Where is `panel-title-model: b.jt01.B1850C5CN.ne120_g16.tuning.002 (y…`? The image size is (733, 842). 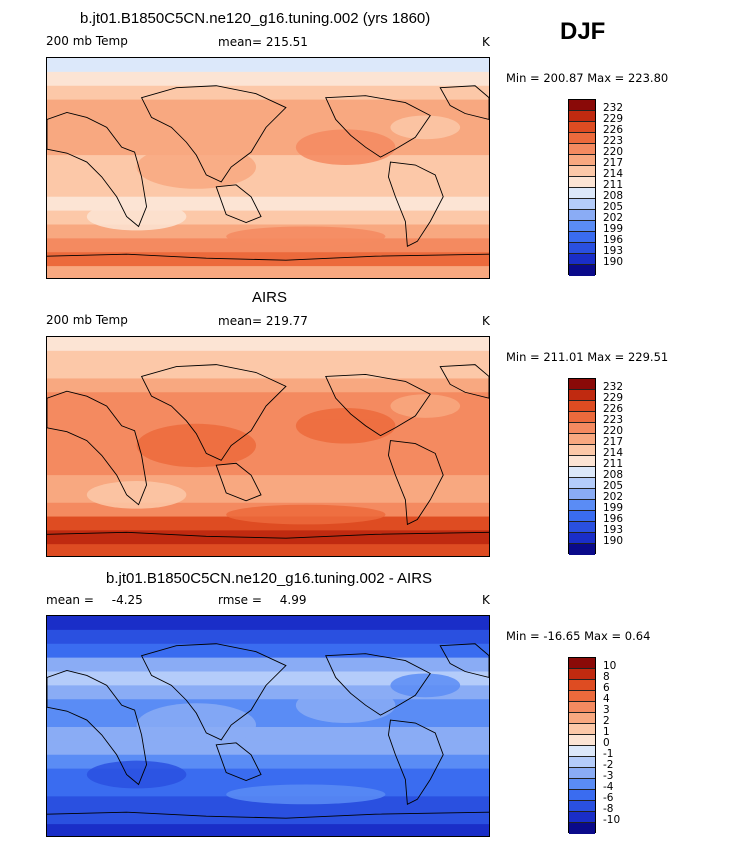 panel-title-model: b.jt01.B1850C5CN.ne120_g16.tuning.002 (y… is located at coordinates (255, 18).